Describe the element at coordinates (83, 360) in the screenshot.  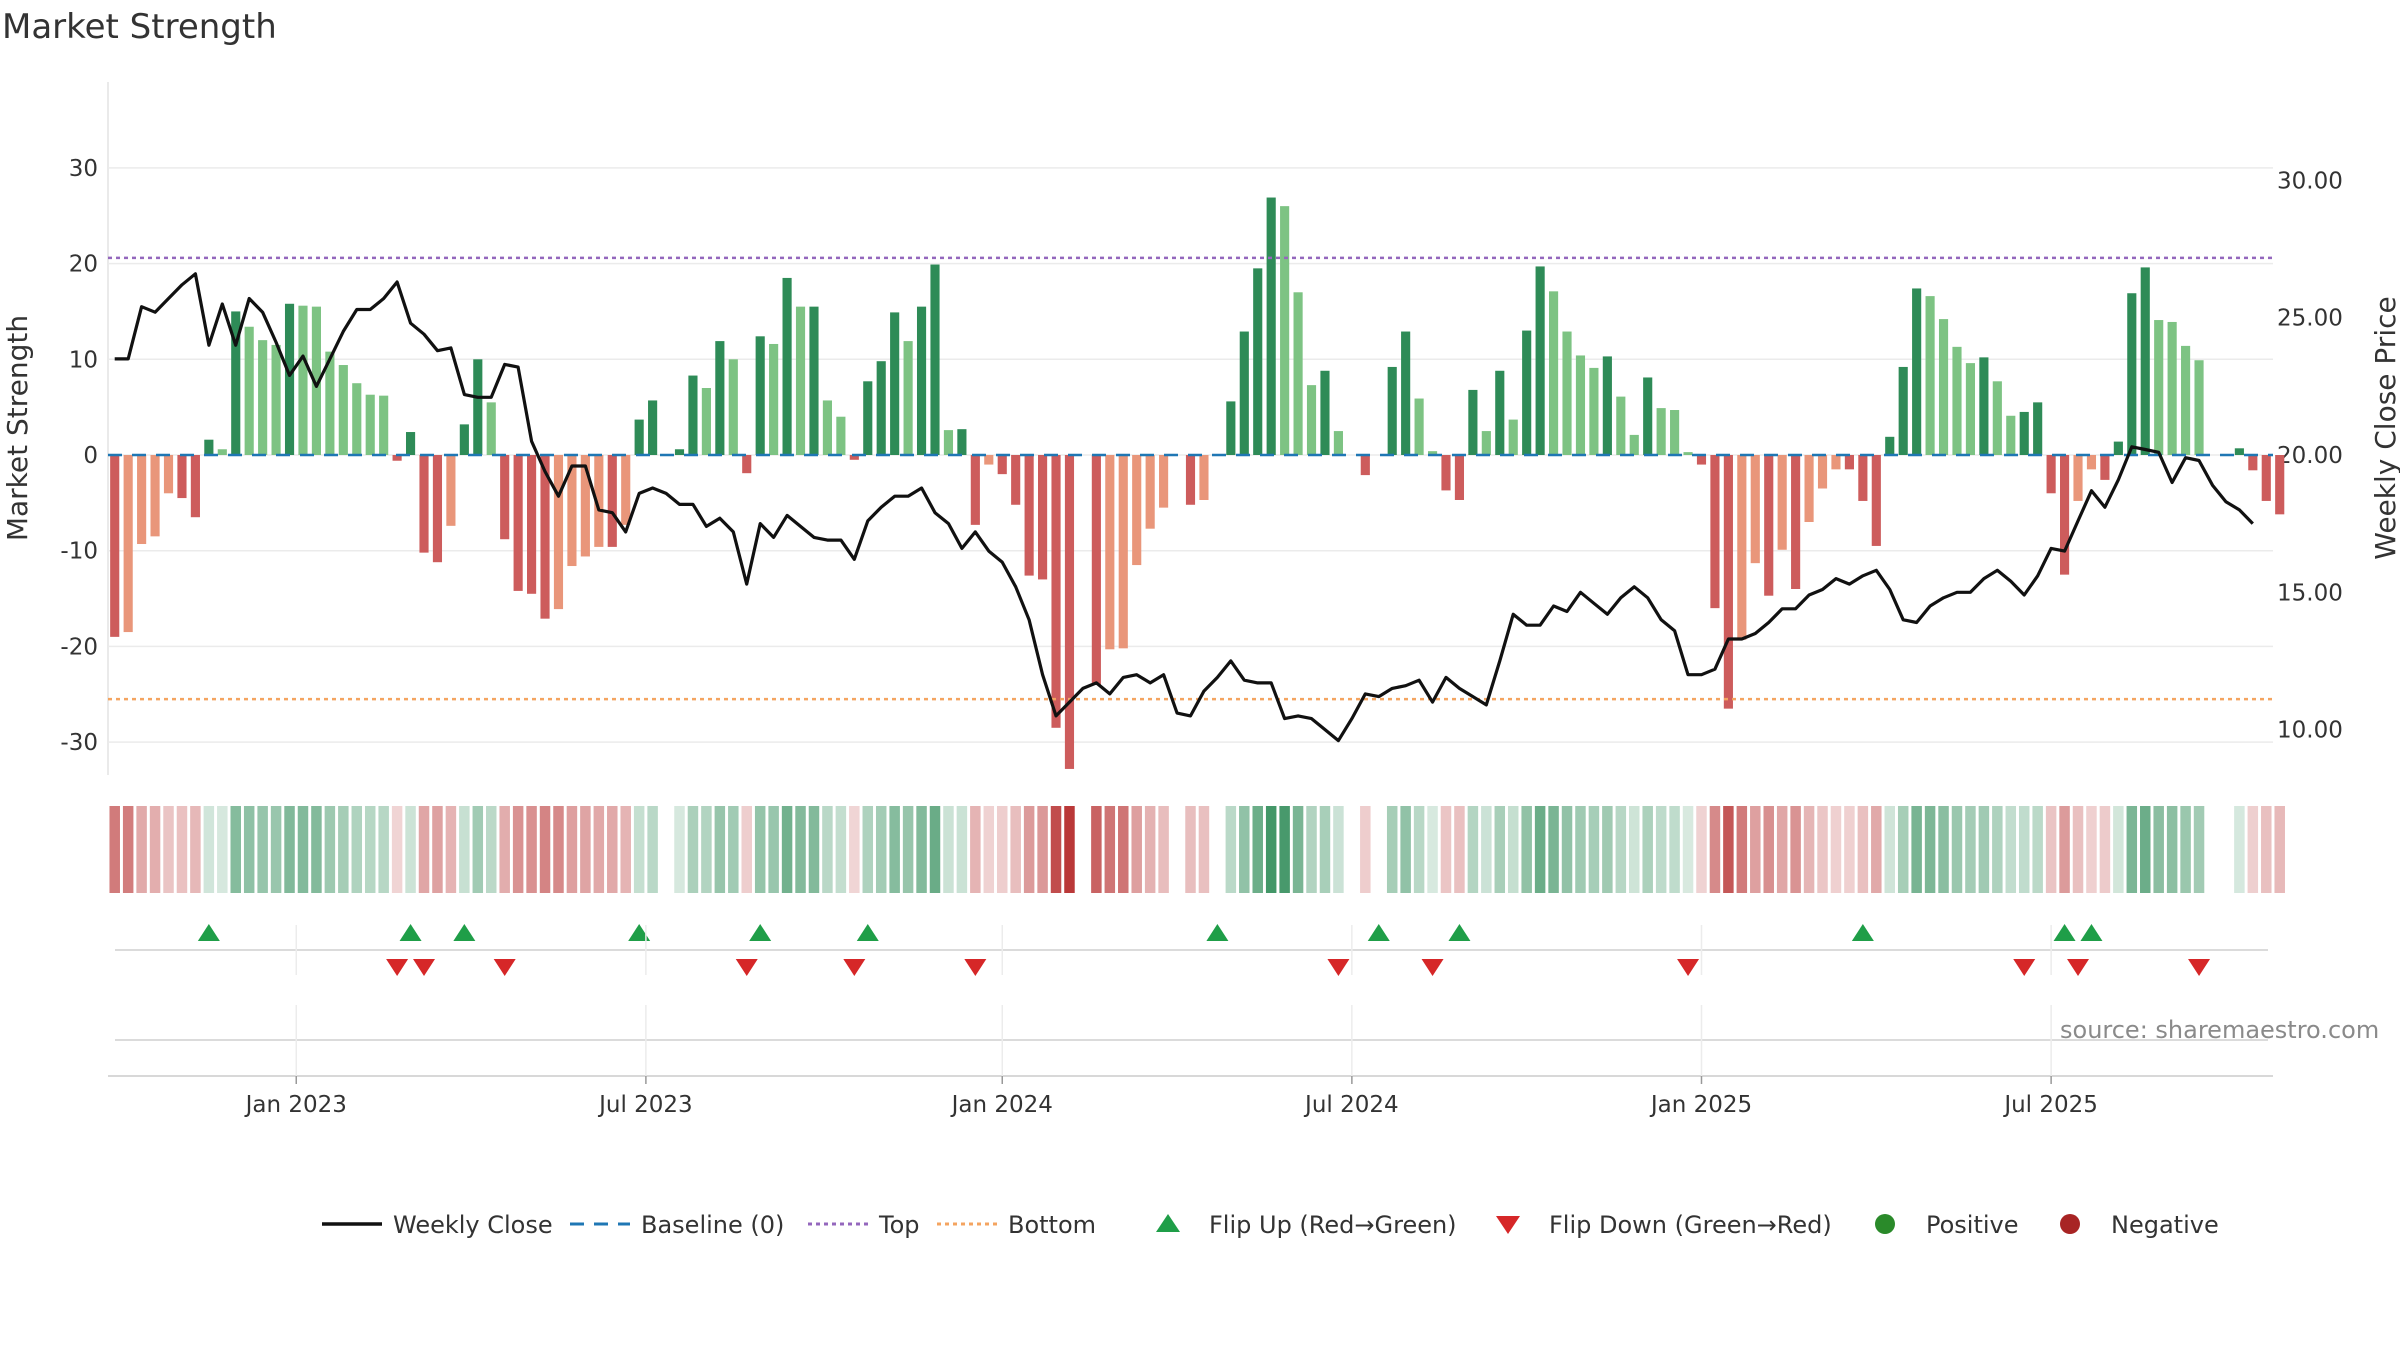
I see `y-tick-label: 10` at that location.